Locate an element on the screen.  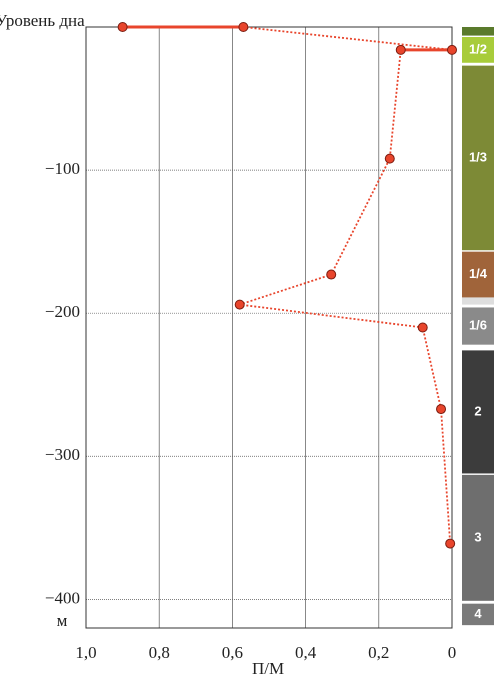
x-tick-label: 0 is located at coordinates (452, 652).